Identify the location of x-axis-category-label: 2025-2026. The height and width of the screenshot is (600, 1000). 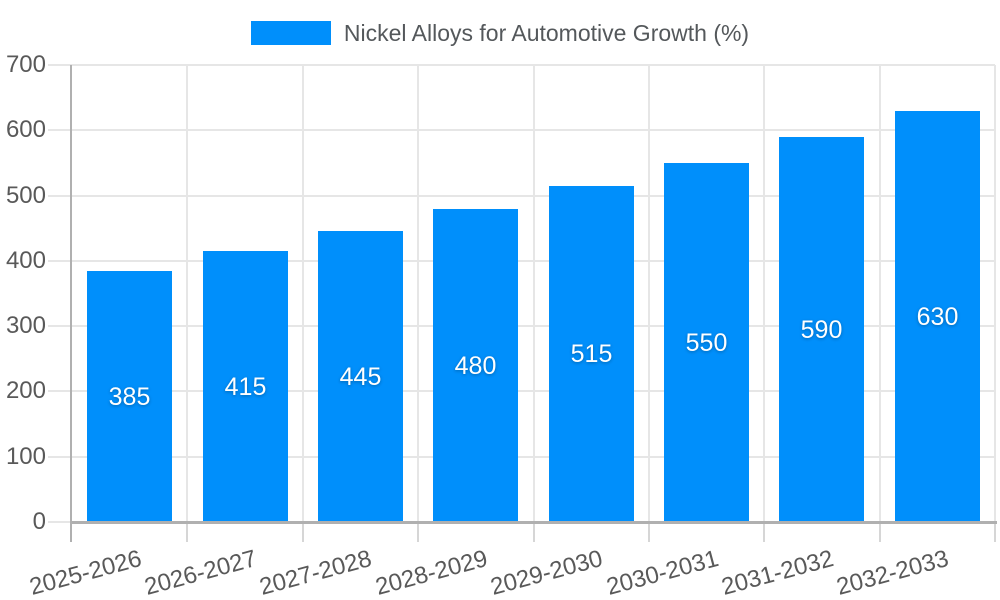
(85, 572).